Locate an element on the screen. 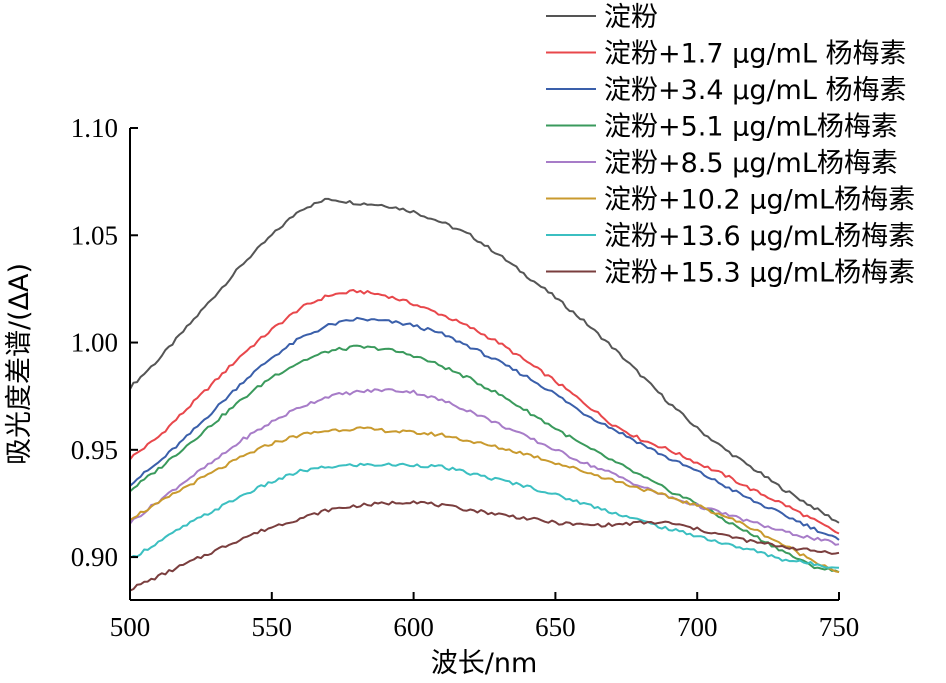  legend-label: 淀粉+5.1 μg/mL杨梅素 is located at coordinates (751, 127).